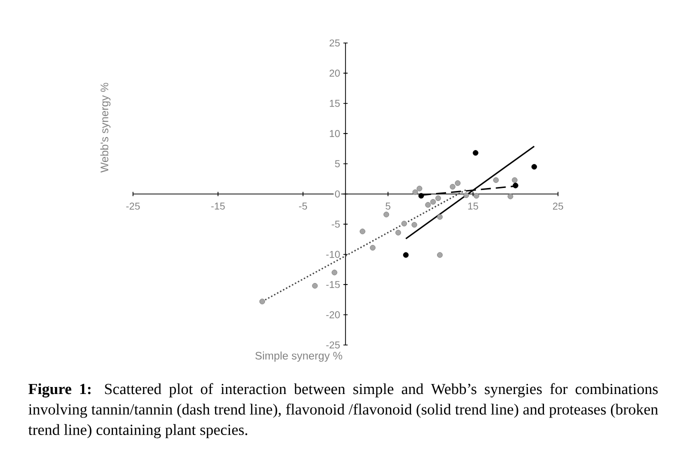  Describe the element at coordinates (335, 134) in the screenshot. I see `y-tick-label: 10` at that location.